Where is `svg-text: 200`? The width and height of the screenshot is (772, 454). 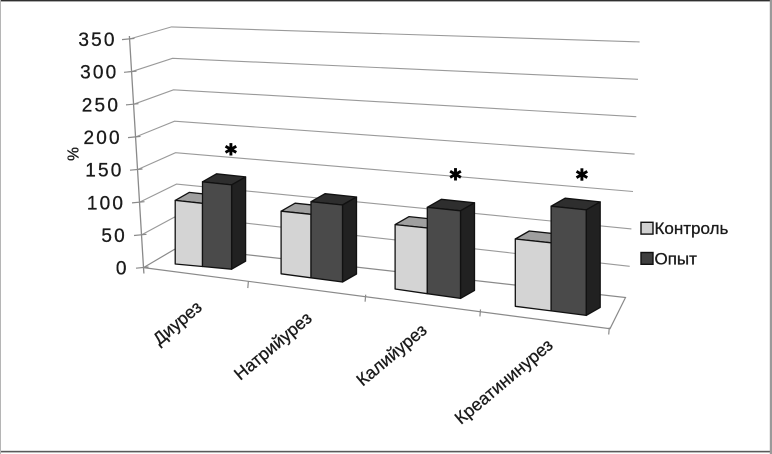 svg-text: 200 is located at coordinates (102, 138).